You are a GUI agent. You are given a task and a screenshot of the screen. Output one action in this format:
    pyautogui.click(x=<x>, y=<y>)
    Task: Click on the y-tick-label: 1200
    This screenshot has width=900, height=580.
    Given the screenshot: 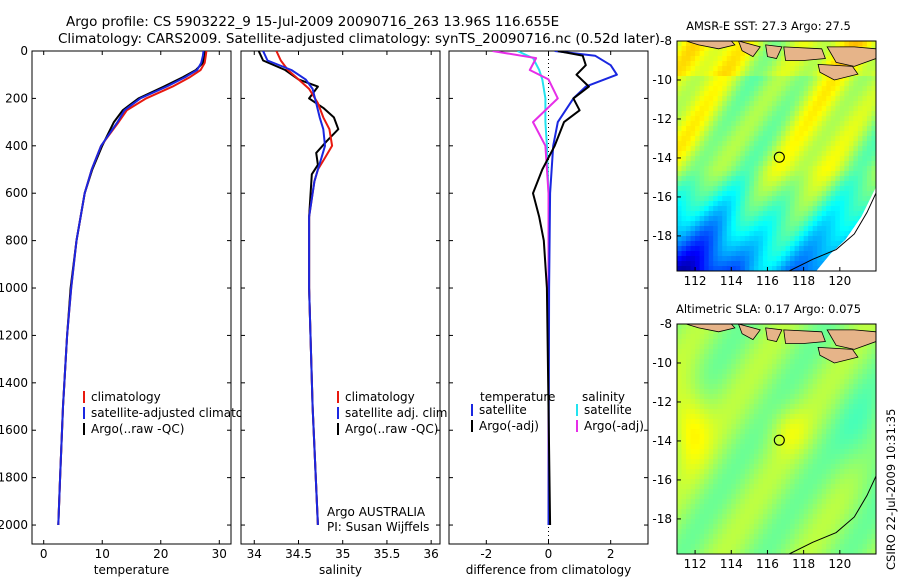 What is the action you would take?
    pyautogui.click(x=14, y=335)
    